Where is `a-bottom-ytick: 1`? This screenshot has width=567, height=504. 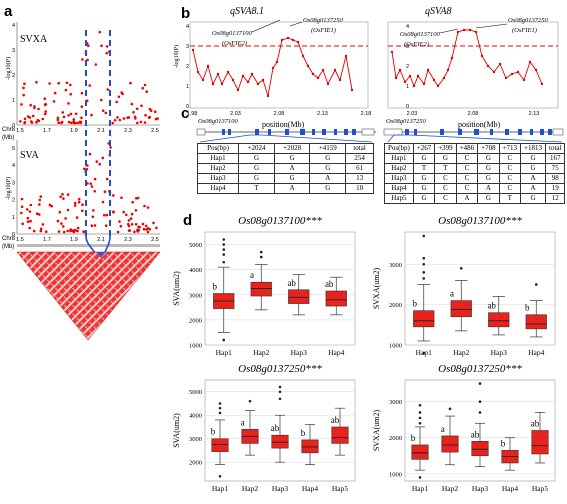 a-bottom-ytick: 1 is located at coordinates (13, 218).